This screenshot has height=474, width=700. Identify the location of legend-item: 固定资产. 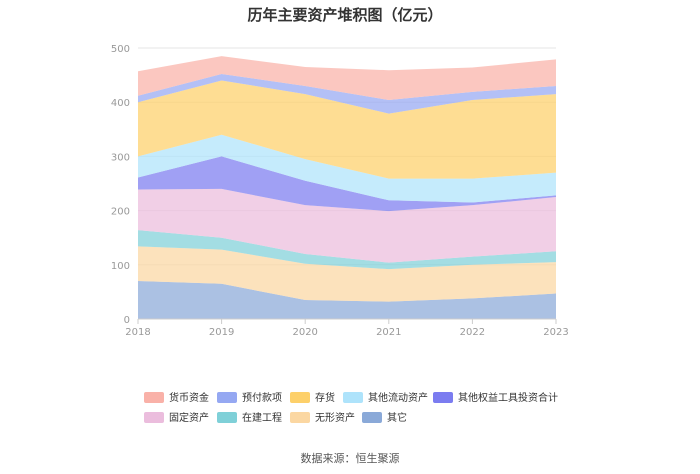
(176, 417).